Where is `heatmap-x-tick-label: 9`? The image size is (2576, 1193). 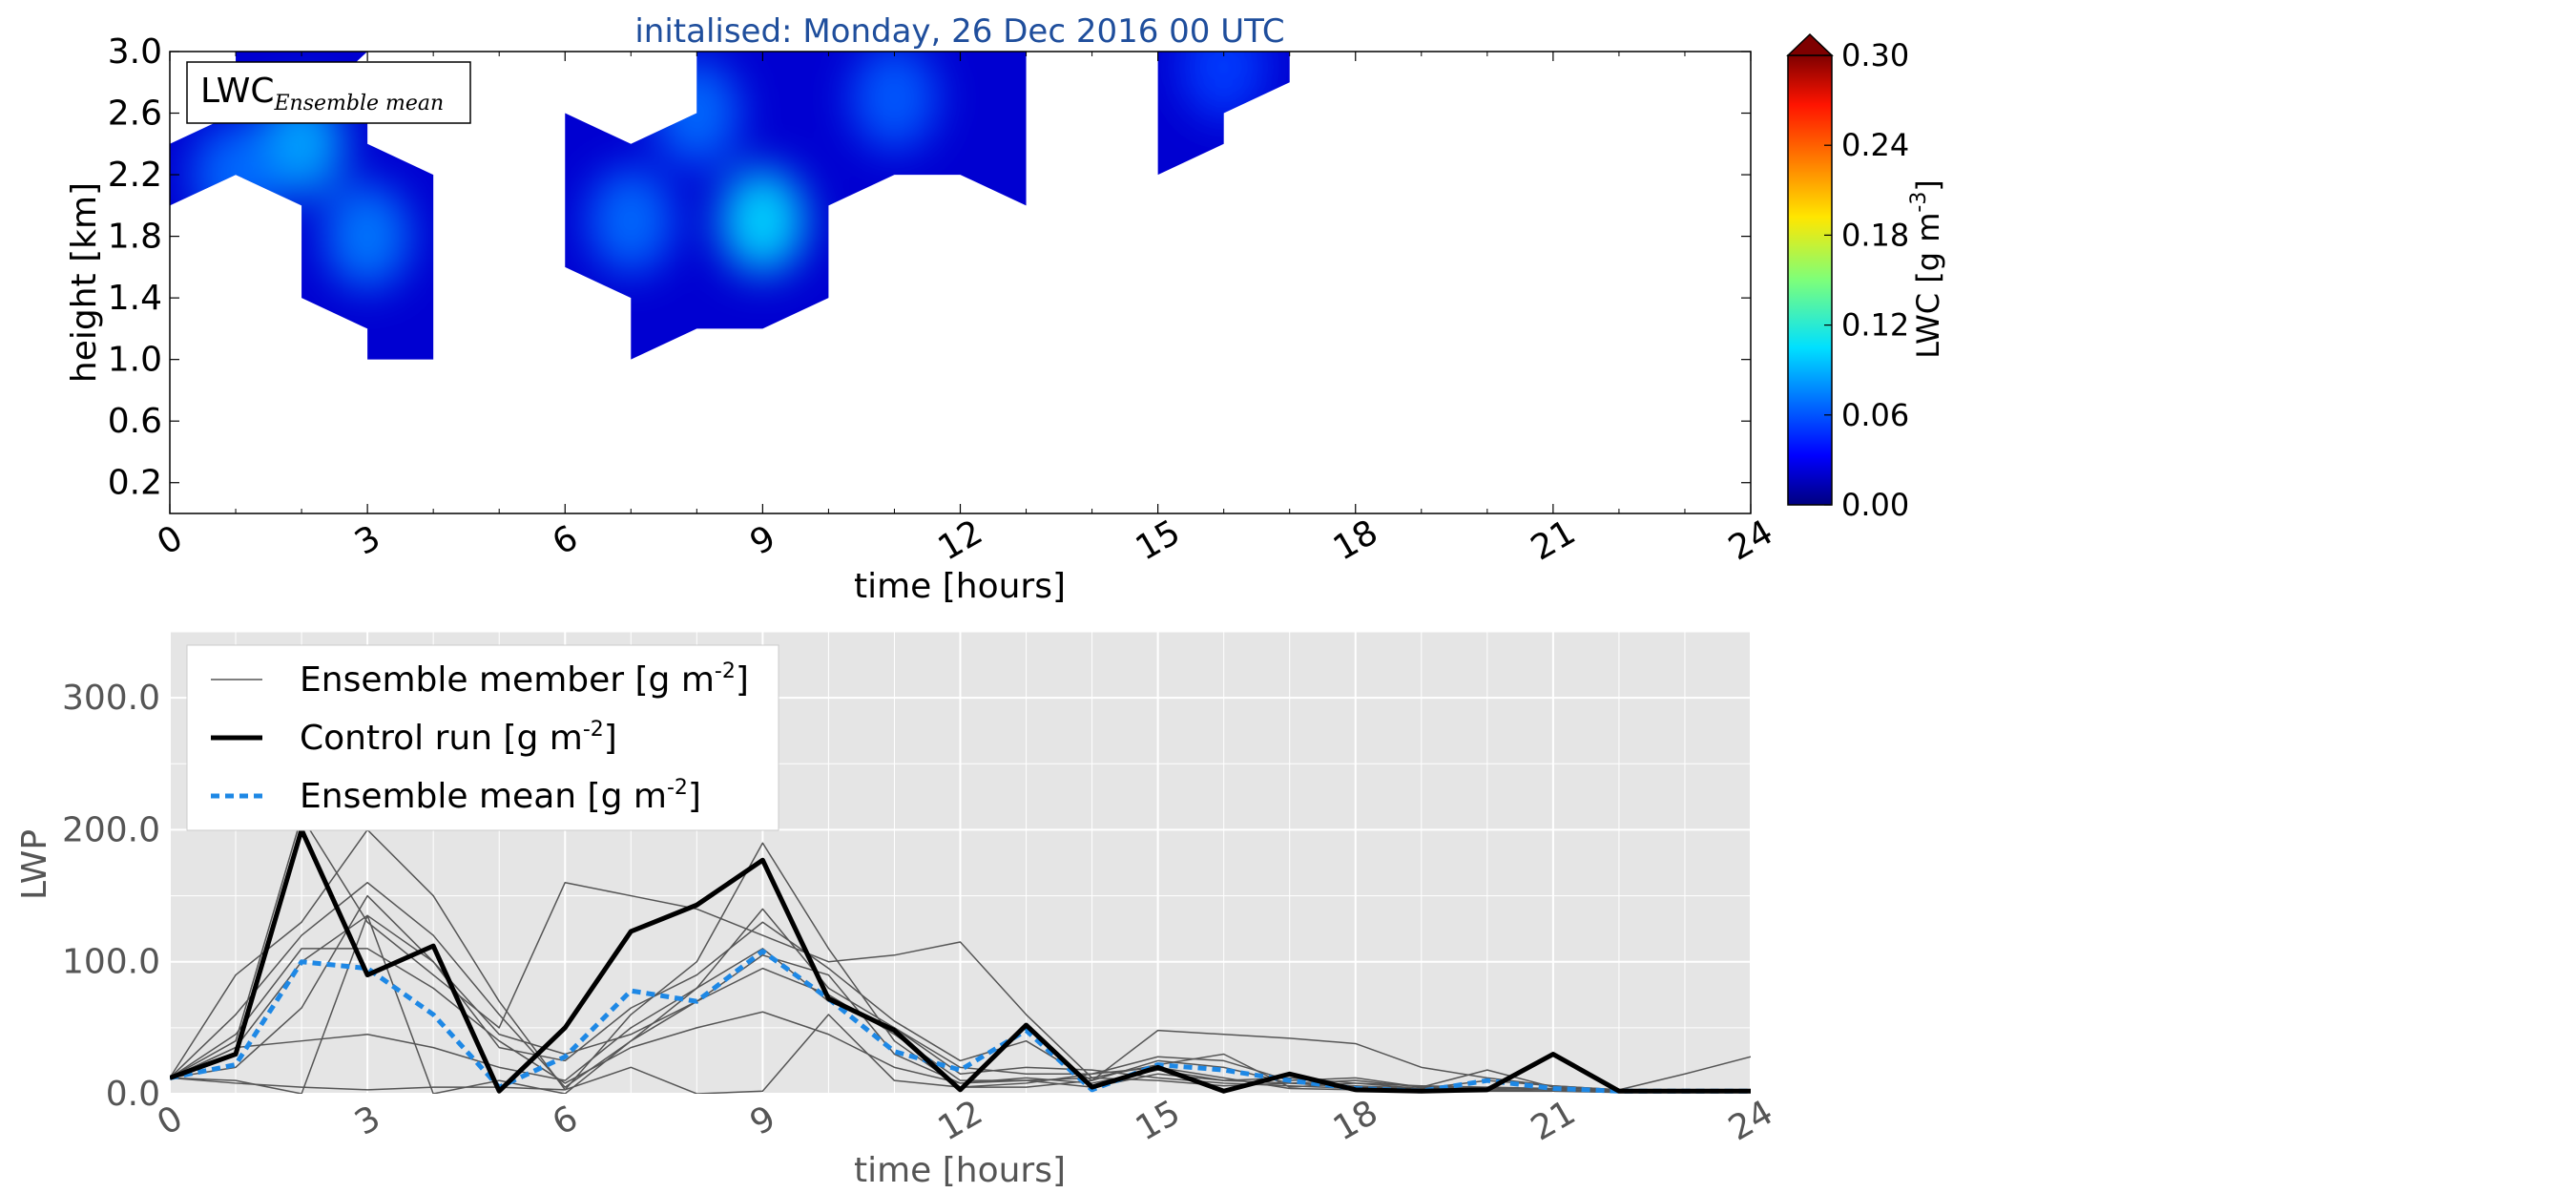
heatmap-x-tick-label: 9 is located at coordinates (762, 540).